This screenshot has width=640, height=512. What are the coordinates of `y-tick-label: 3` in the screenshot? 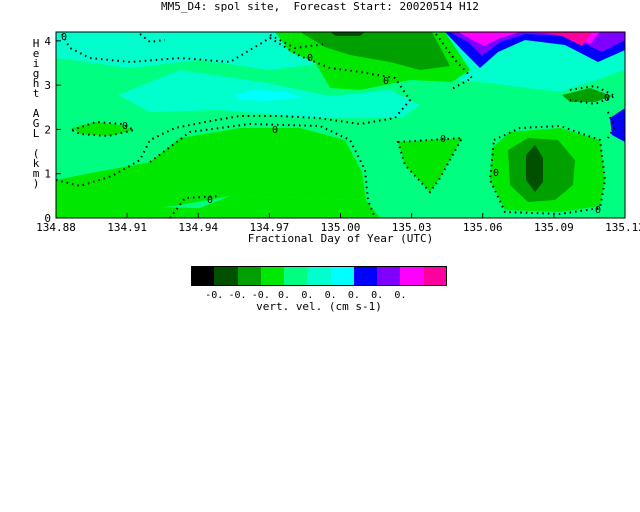 It's located at (47, 85).